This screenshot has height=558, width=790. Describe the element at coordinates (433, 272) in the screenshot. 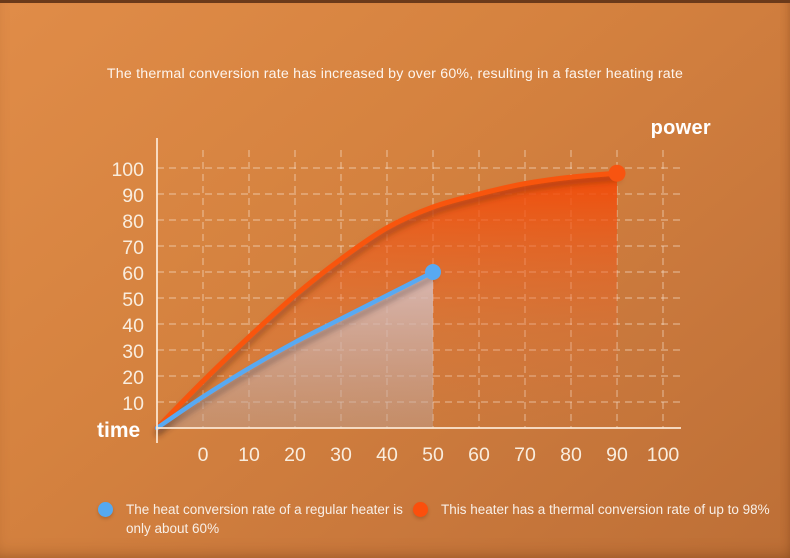

I see `end-dot-regular-heater` at that location.